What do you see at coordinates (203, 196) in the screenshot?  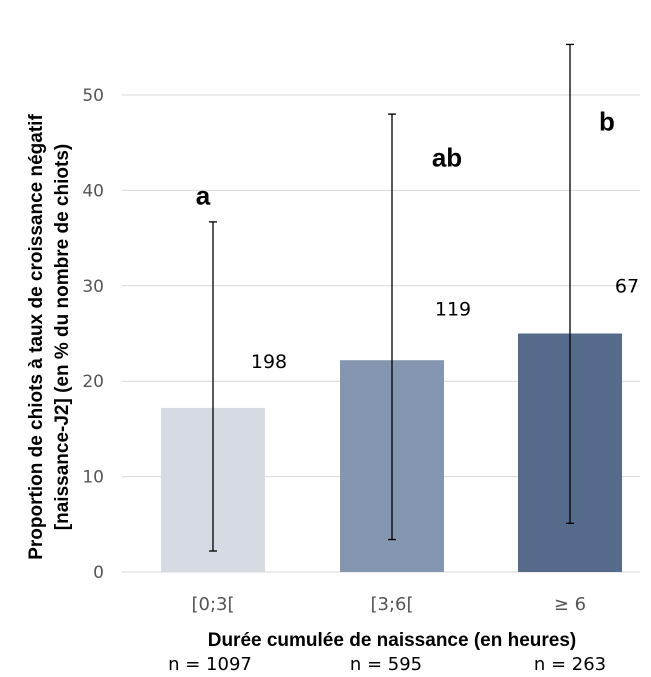 I see `significance-letter: a` at bounding box center [203, 196].